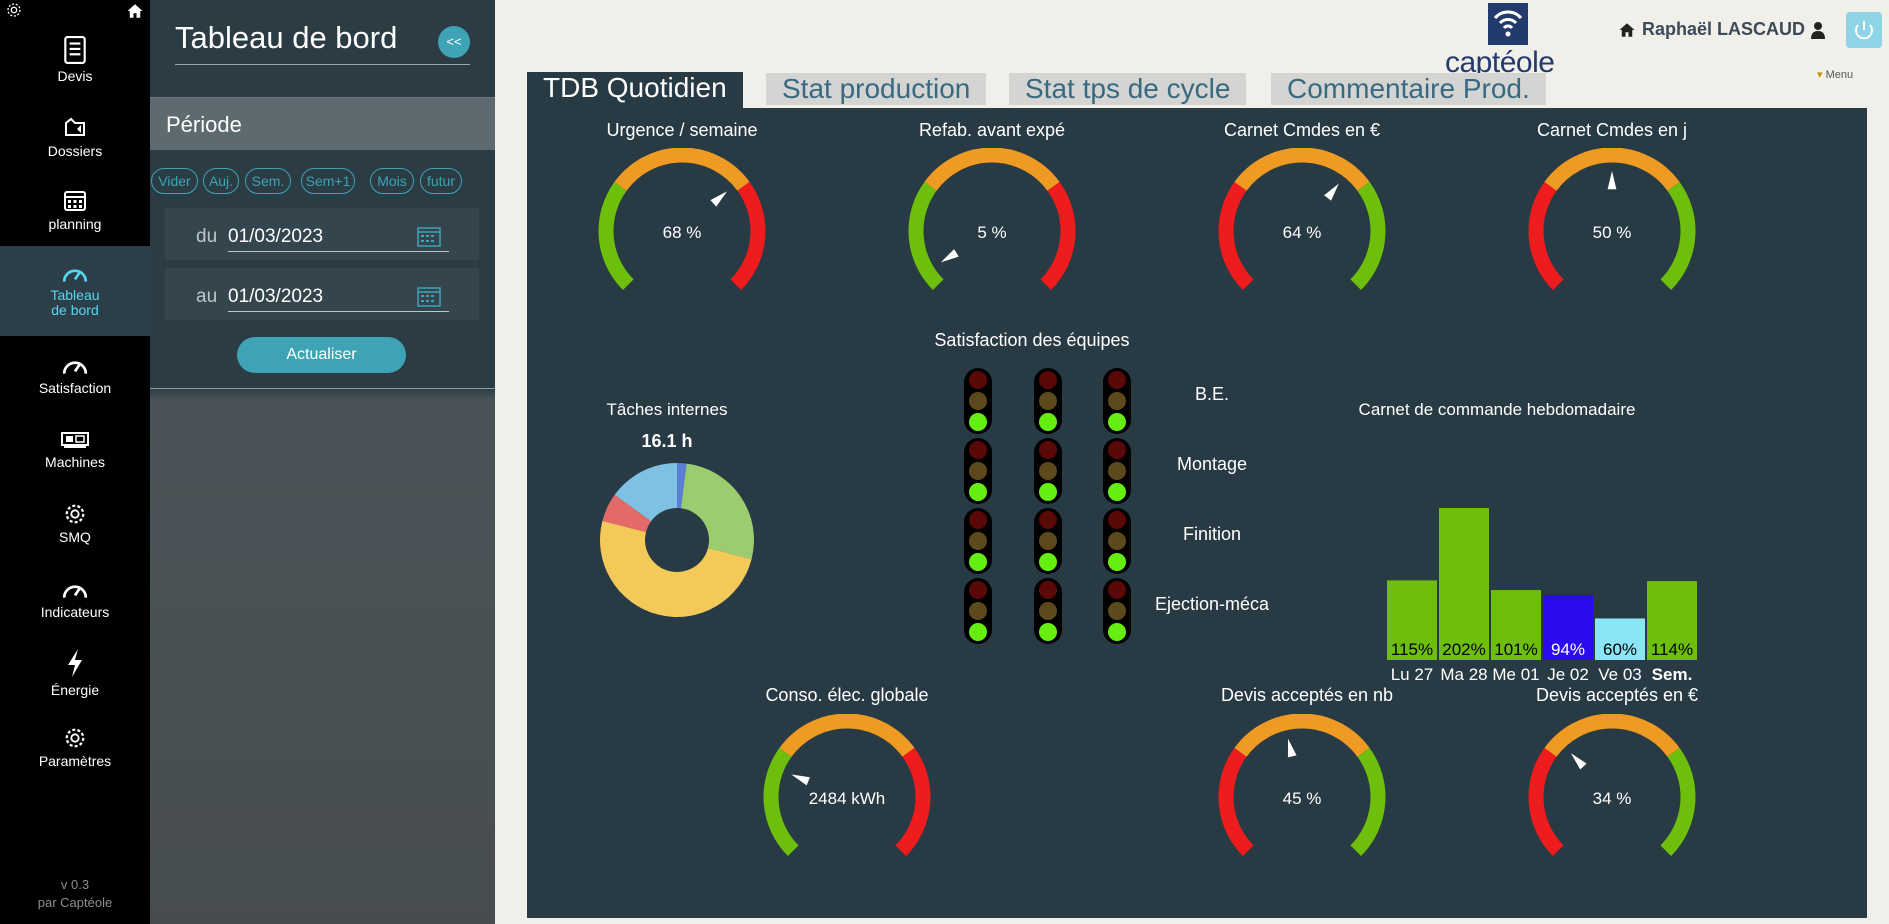  I want to click on gauge-value-conso: 2484 kWh, so click(847, 798).